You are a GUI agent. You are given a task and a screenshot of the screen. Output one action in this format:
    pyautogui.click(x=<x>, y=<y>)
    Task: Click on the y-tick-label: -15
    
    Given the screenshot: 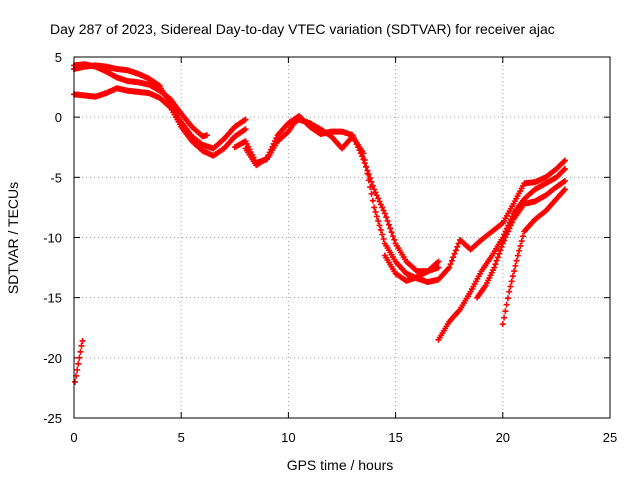 What is the action you would take?
    pyautogui.click(x=52, y=298)
    